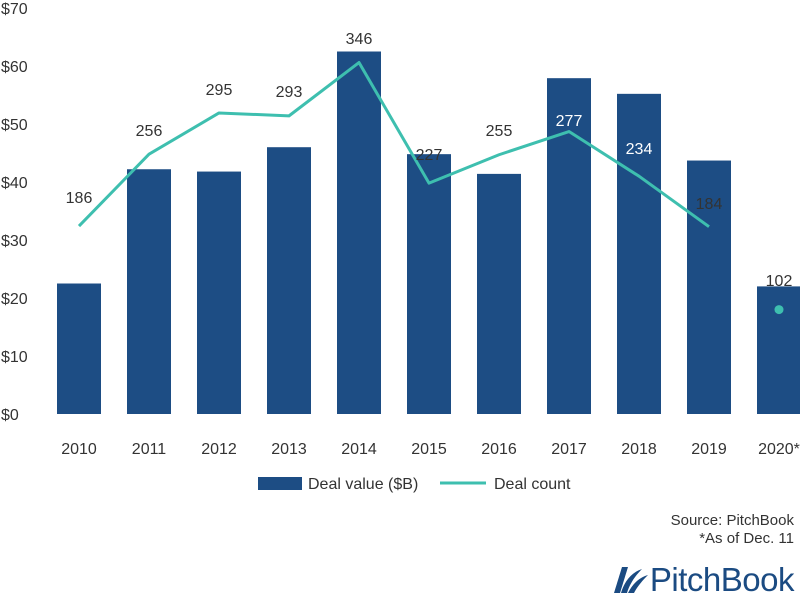 The image size is (800, 599). I want to click on legend-label-bar: Deal value ($B), so click(363, 484).